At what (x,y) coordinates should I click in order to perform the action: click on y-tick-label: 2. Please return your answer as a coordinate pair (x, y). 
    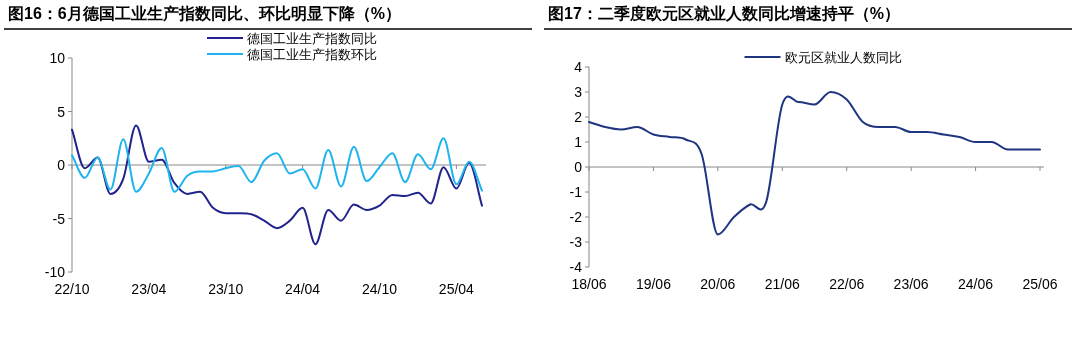
    Looking at the image, I should click on (578, 117).